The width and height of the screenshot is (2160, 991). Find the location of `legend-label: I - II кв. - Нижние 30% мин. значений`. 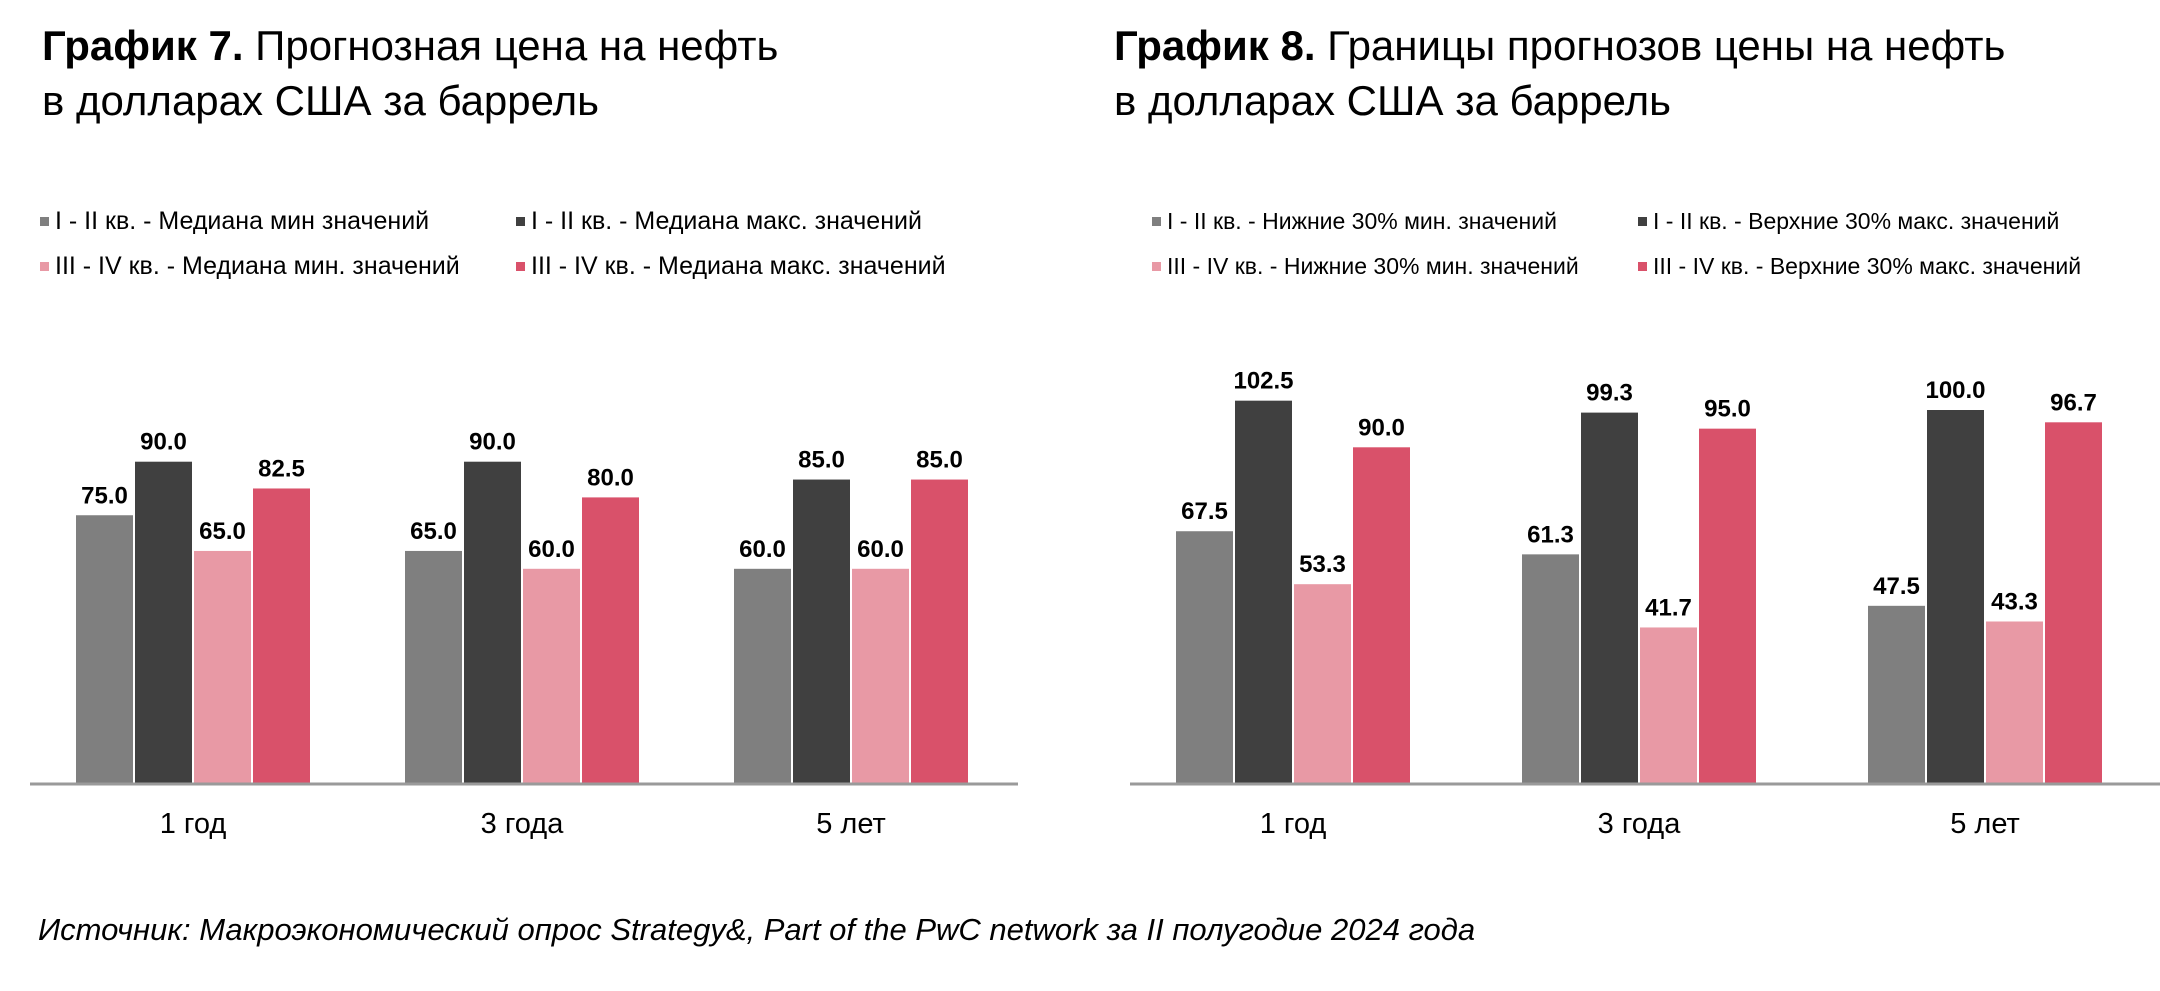

legend-label: I - II кв. - Нижние 30% мин. значений is located at coordinates (1362, 221).